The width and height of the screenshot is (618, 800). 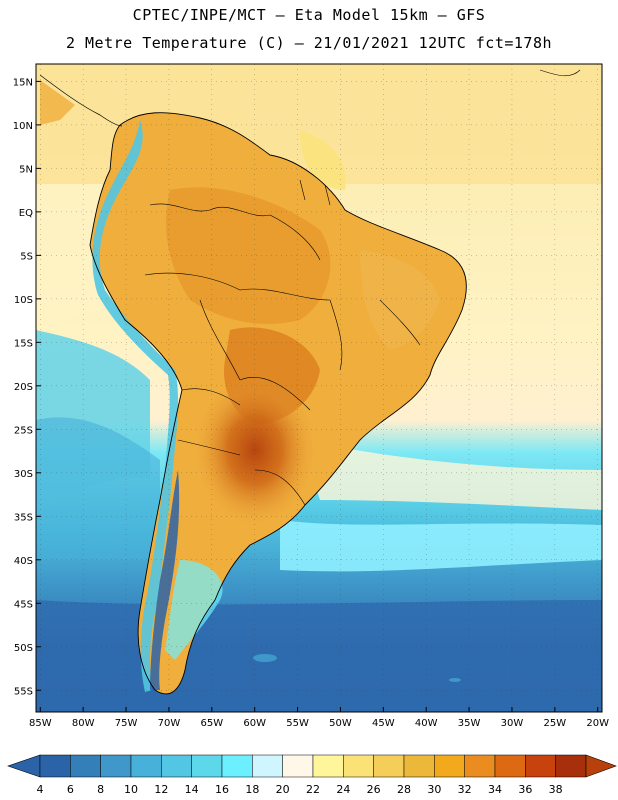 I want to click on colorbar-label: 6, so click(x=70, y=789).